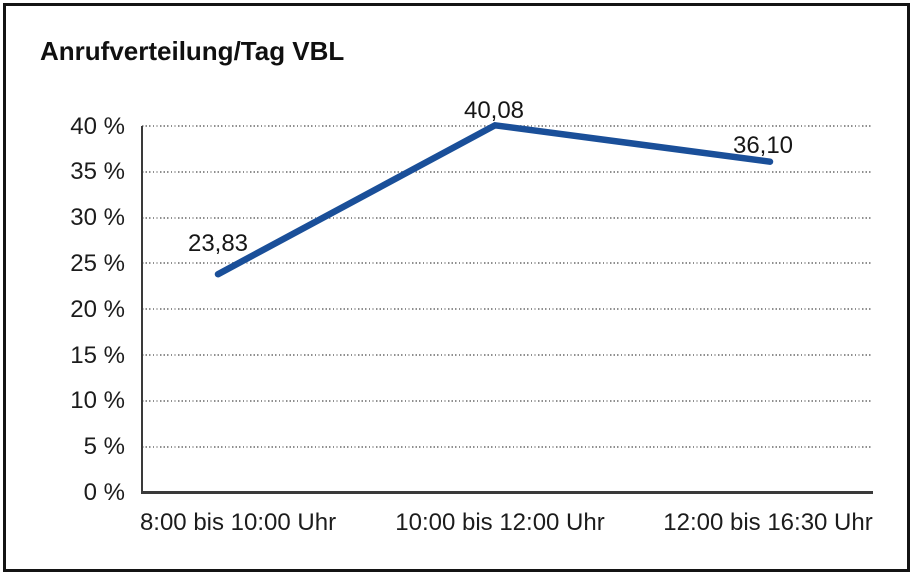 The width and height of the screenshot is (915, 576). What do you see at coordinates (763, 145) in the screenshot?
I see `data-point-label: 36,10` at bounding box center [763, 145].